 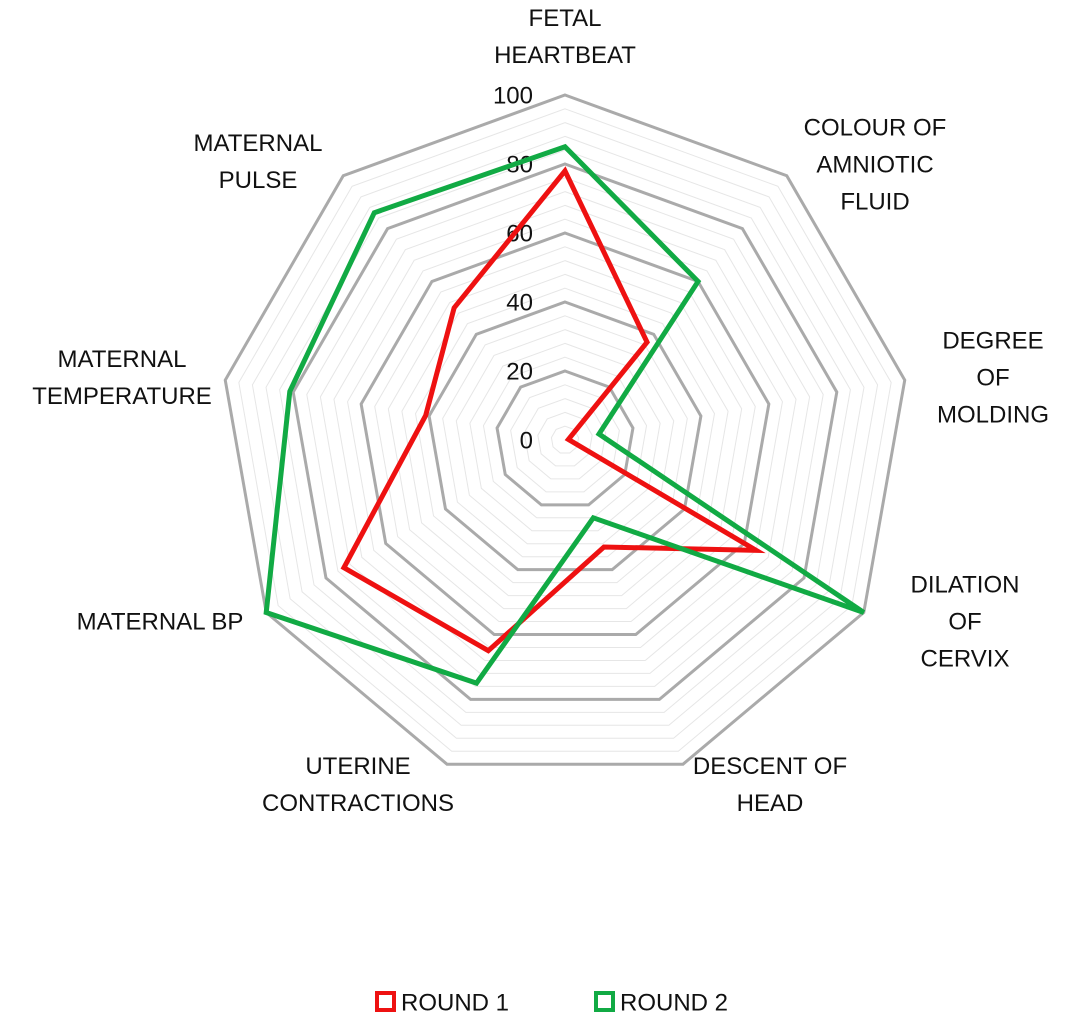 What do you see at coordinates (258, 162) in the screenshot?
I see `category-label: MATERNAL PULSE` at bounding box center [258, 162].